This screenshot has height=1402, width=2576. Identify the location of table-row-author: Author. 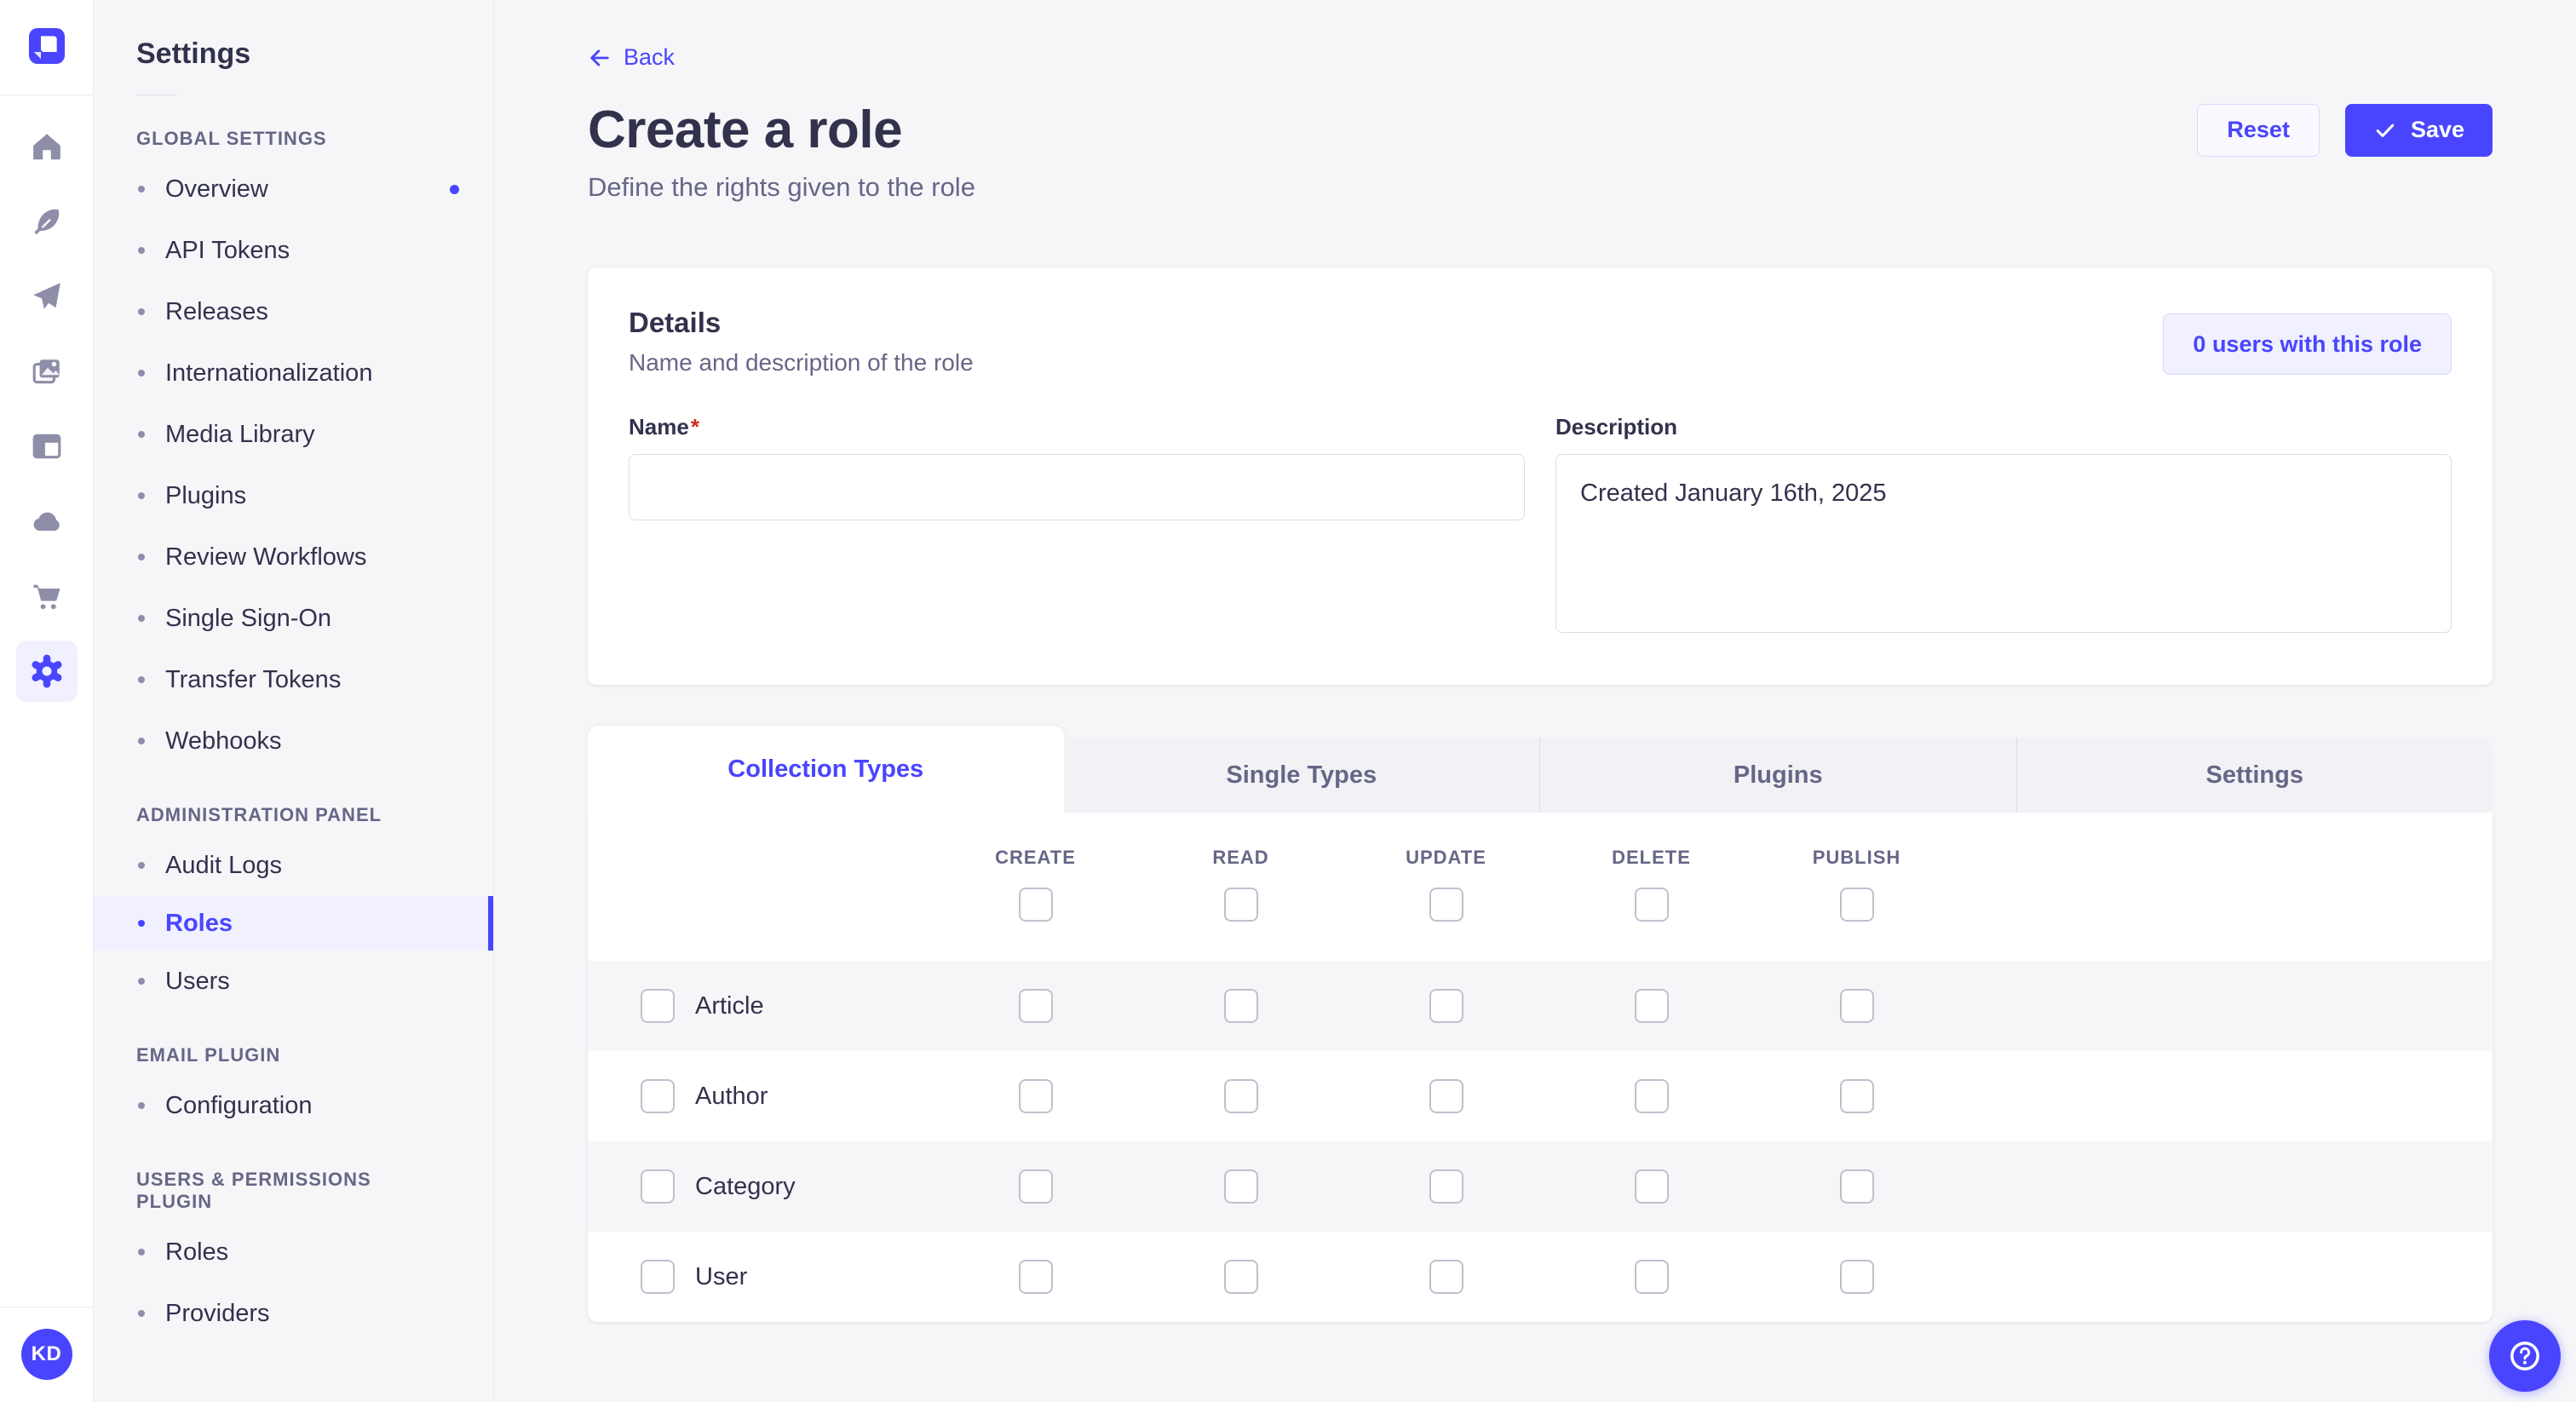
(1541, 1096).